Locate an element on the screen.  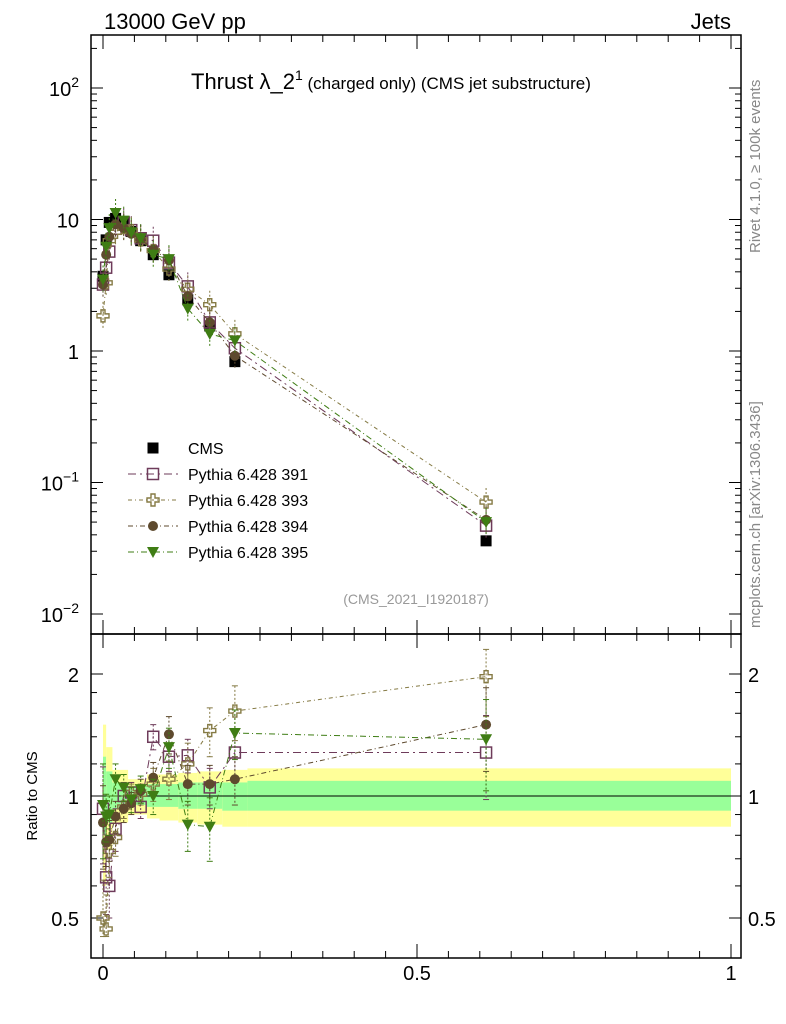
y-tick-label: 10⁻¹ is located at coordinates (60, 482).